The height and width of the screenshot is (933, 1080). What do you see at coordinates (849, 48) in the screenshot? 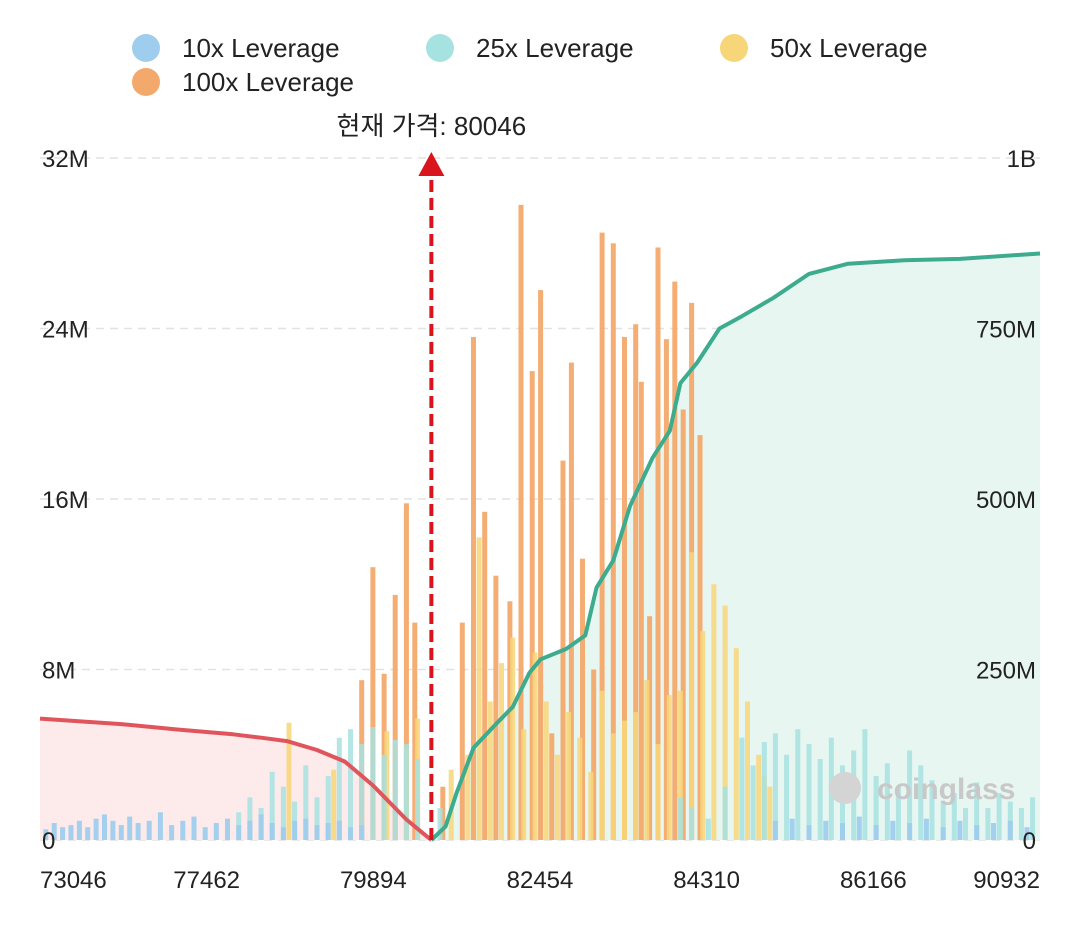
I see `legend-label-2: 50x Leverage` at bounding box center [849, 48].